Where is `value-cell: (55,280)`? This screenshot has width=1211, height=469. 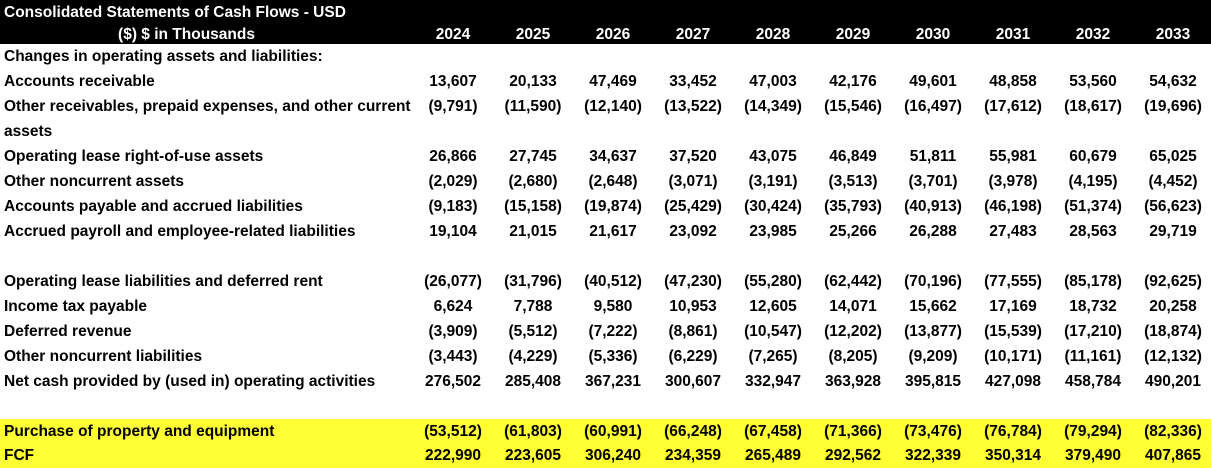 value-cell: (55,280) is located at coordinates (773, 281).